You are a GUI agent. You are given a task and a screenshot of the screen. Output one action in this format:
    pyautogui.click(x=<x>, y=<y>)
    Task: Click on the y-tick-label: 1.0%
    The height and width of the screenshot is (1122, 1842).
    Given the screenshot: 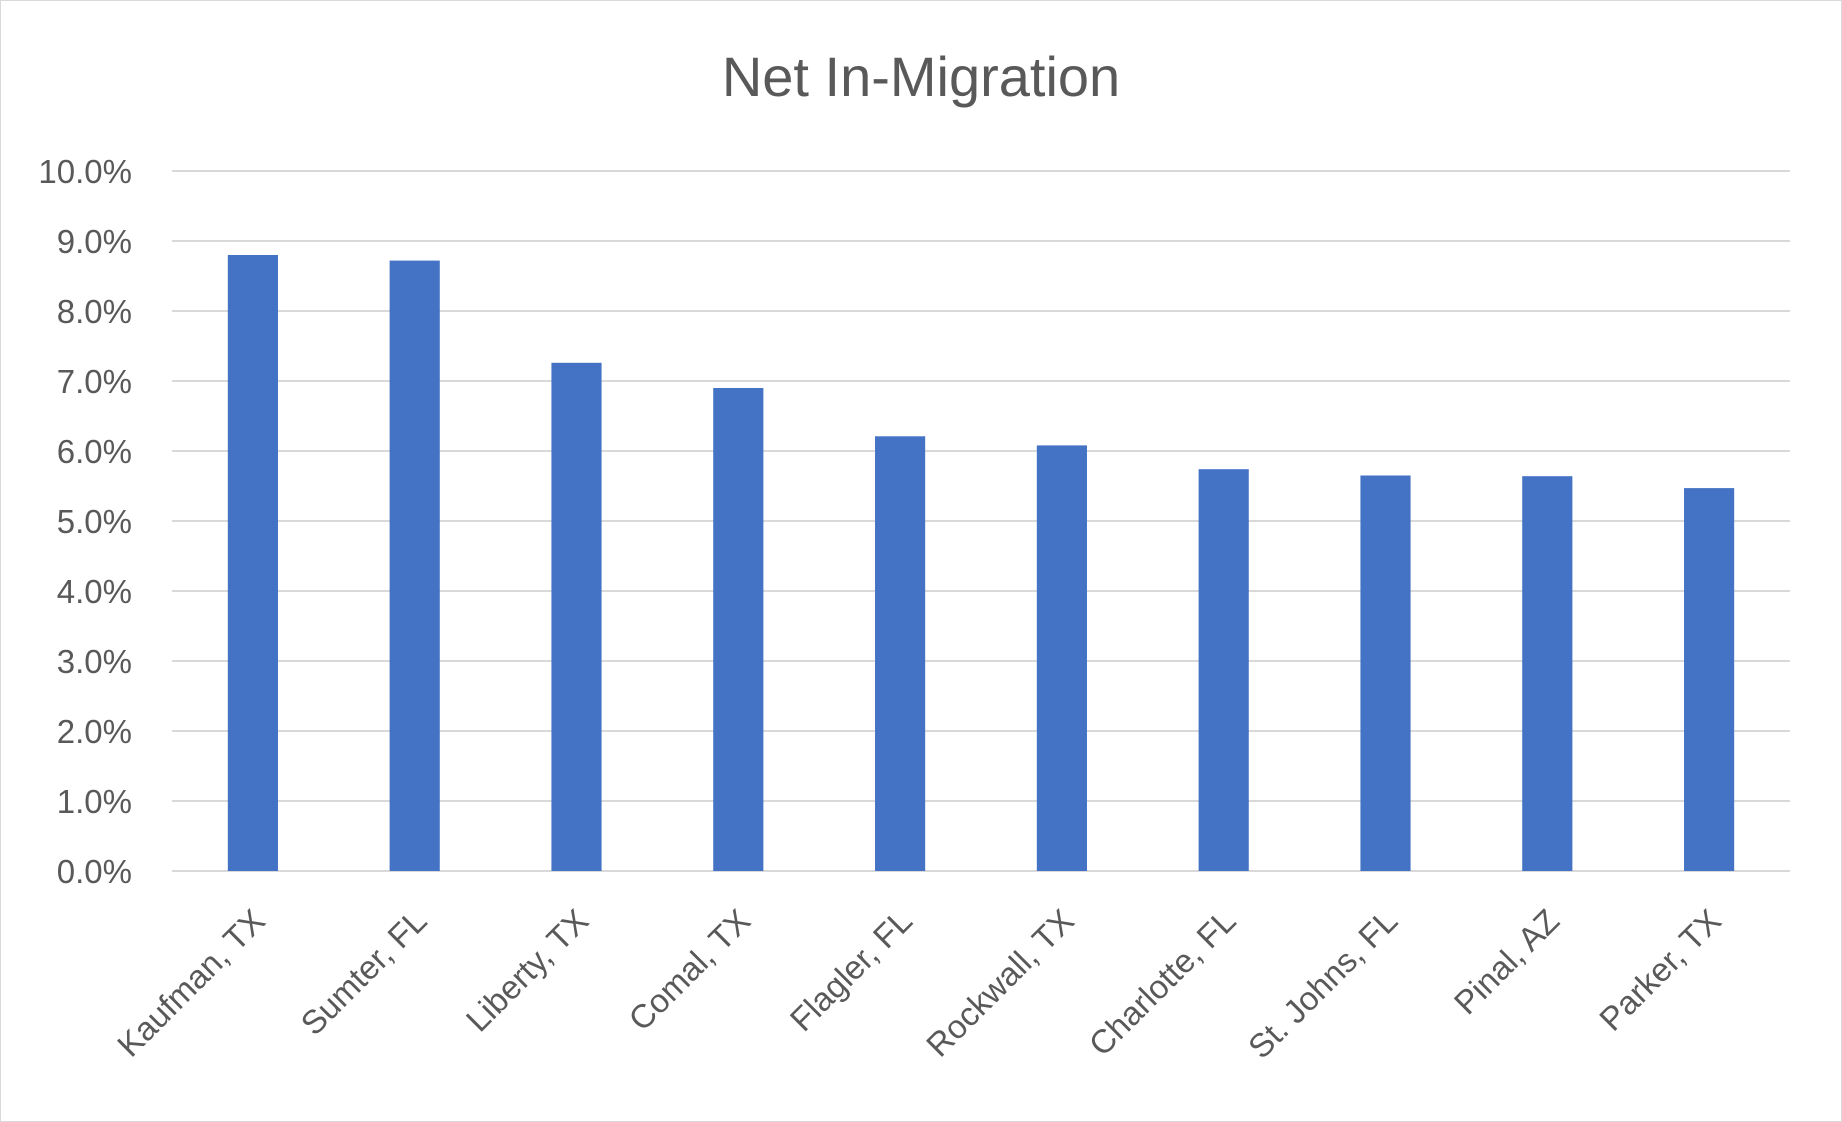 What is the action you would take?
    pyautogui.click(x=94, y=801)
    